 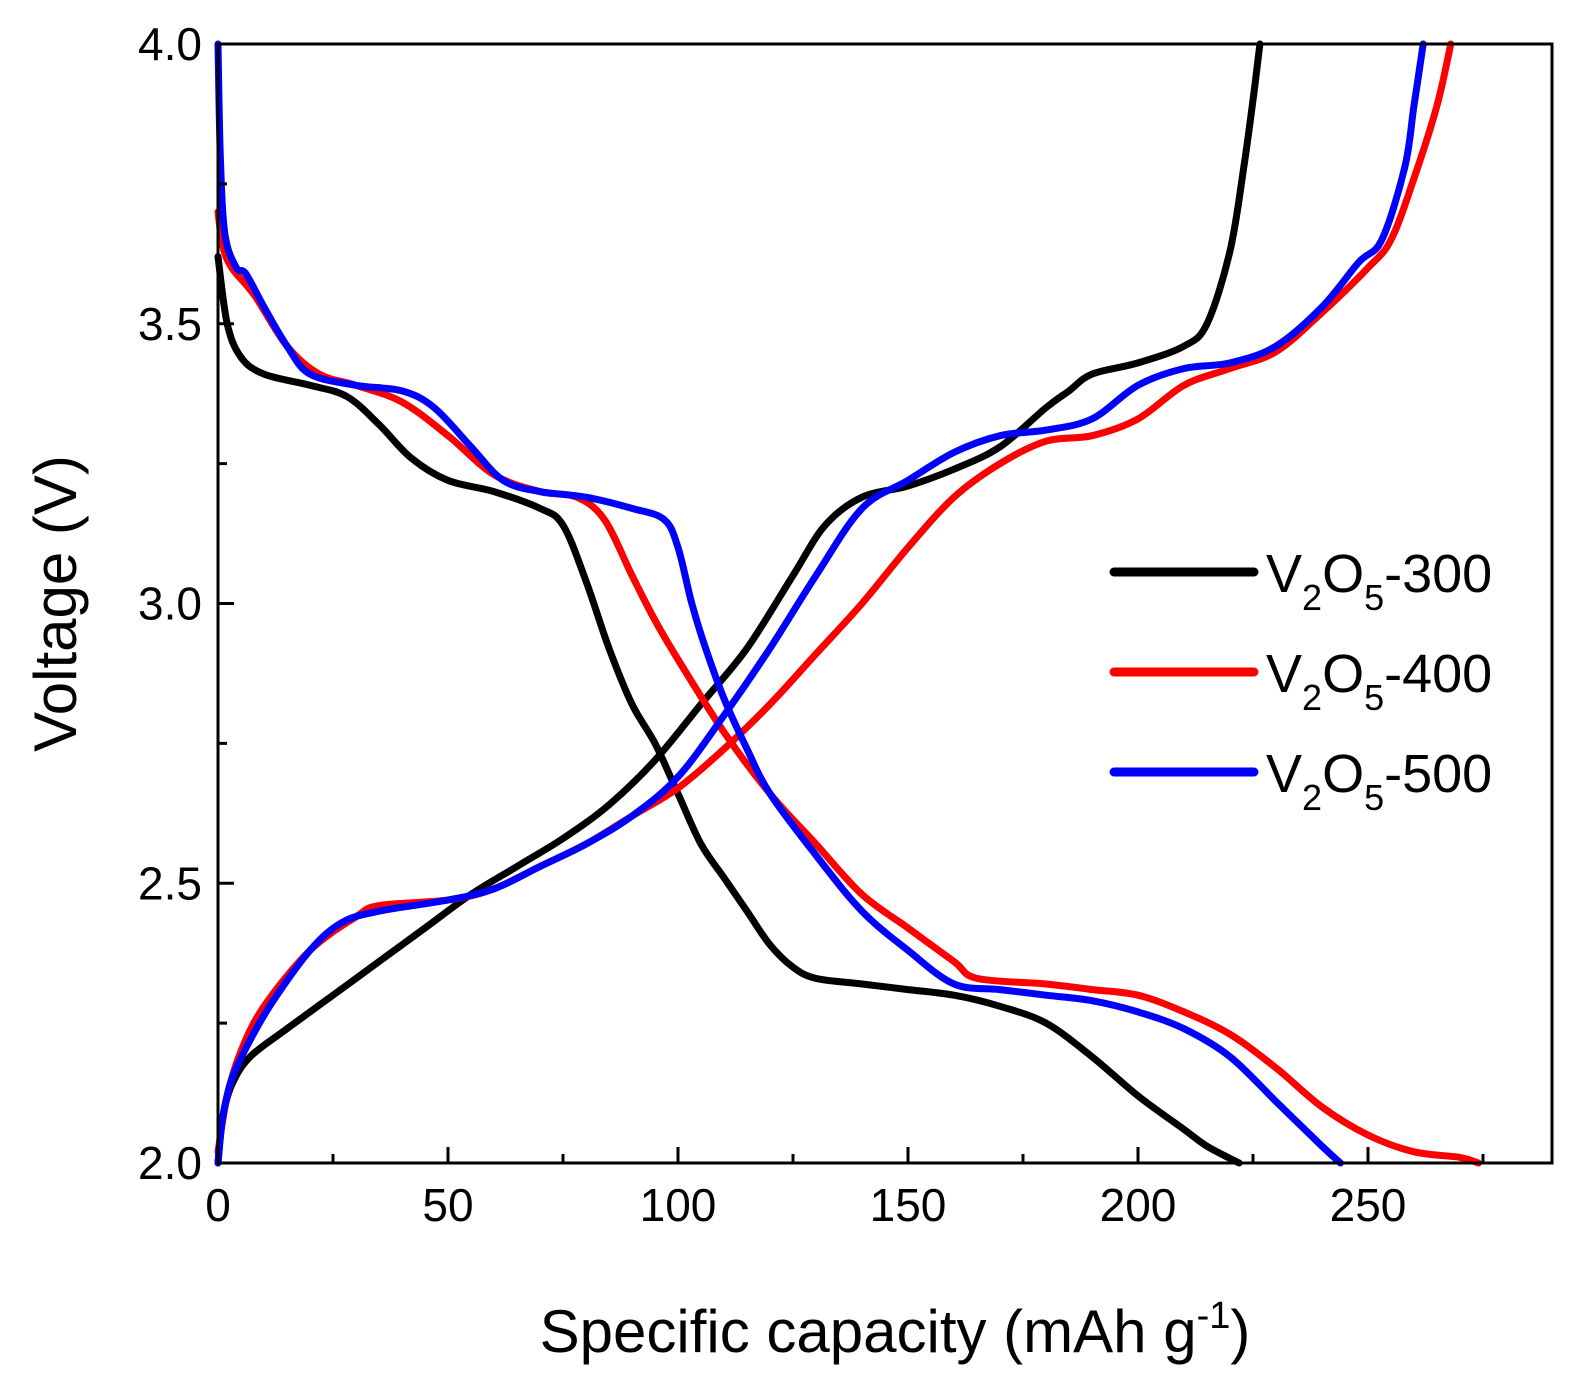 I want to click on x-axis-title-superscript: -1, so click(x=1214, y=1316).